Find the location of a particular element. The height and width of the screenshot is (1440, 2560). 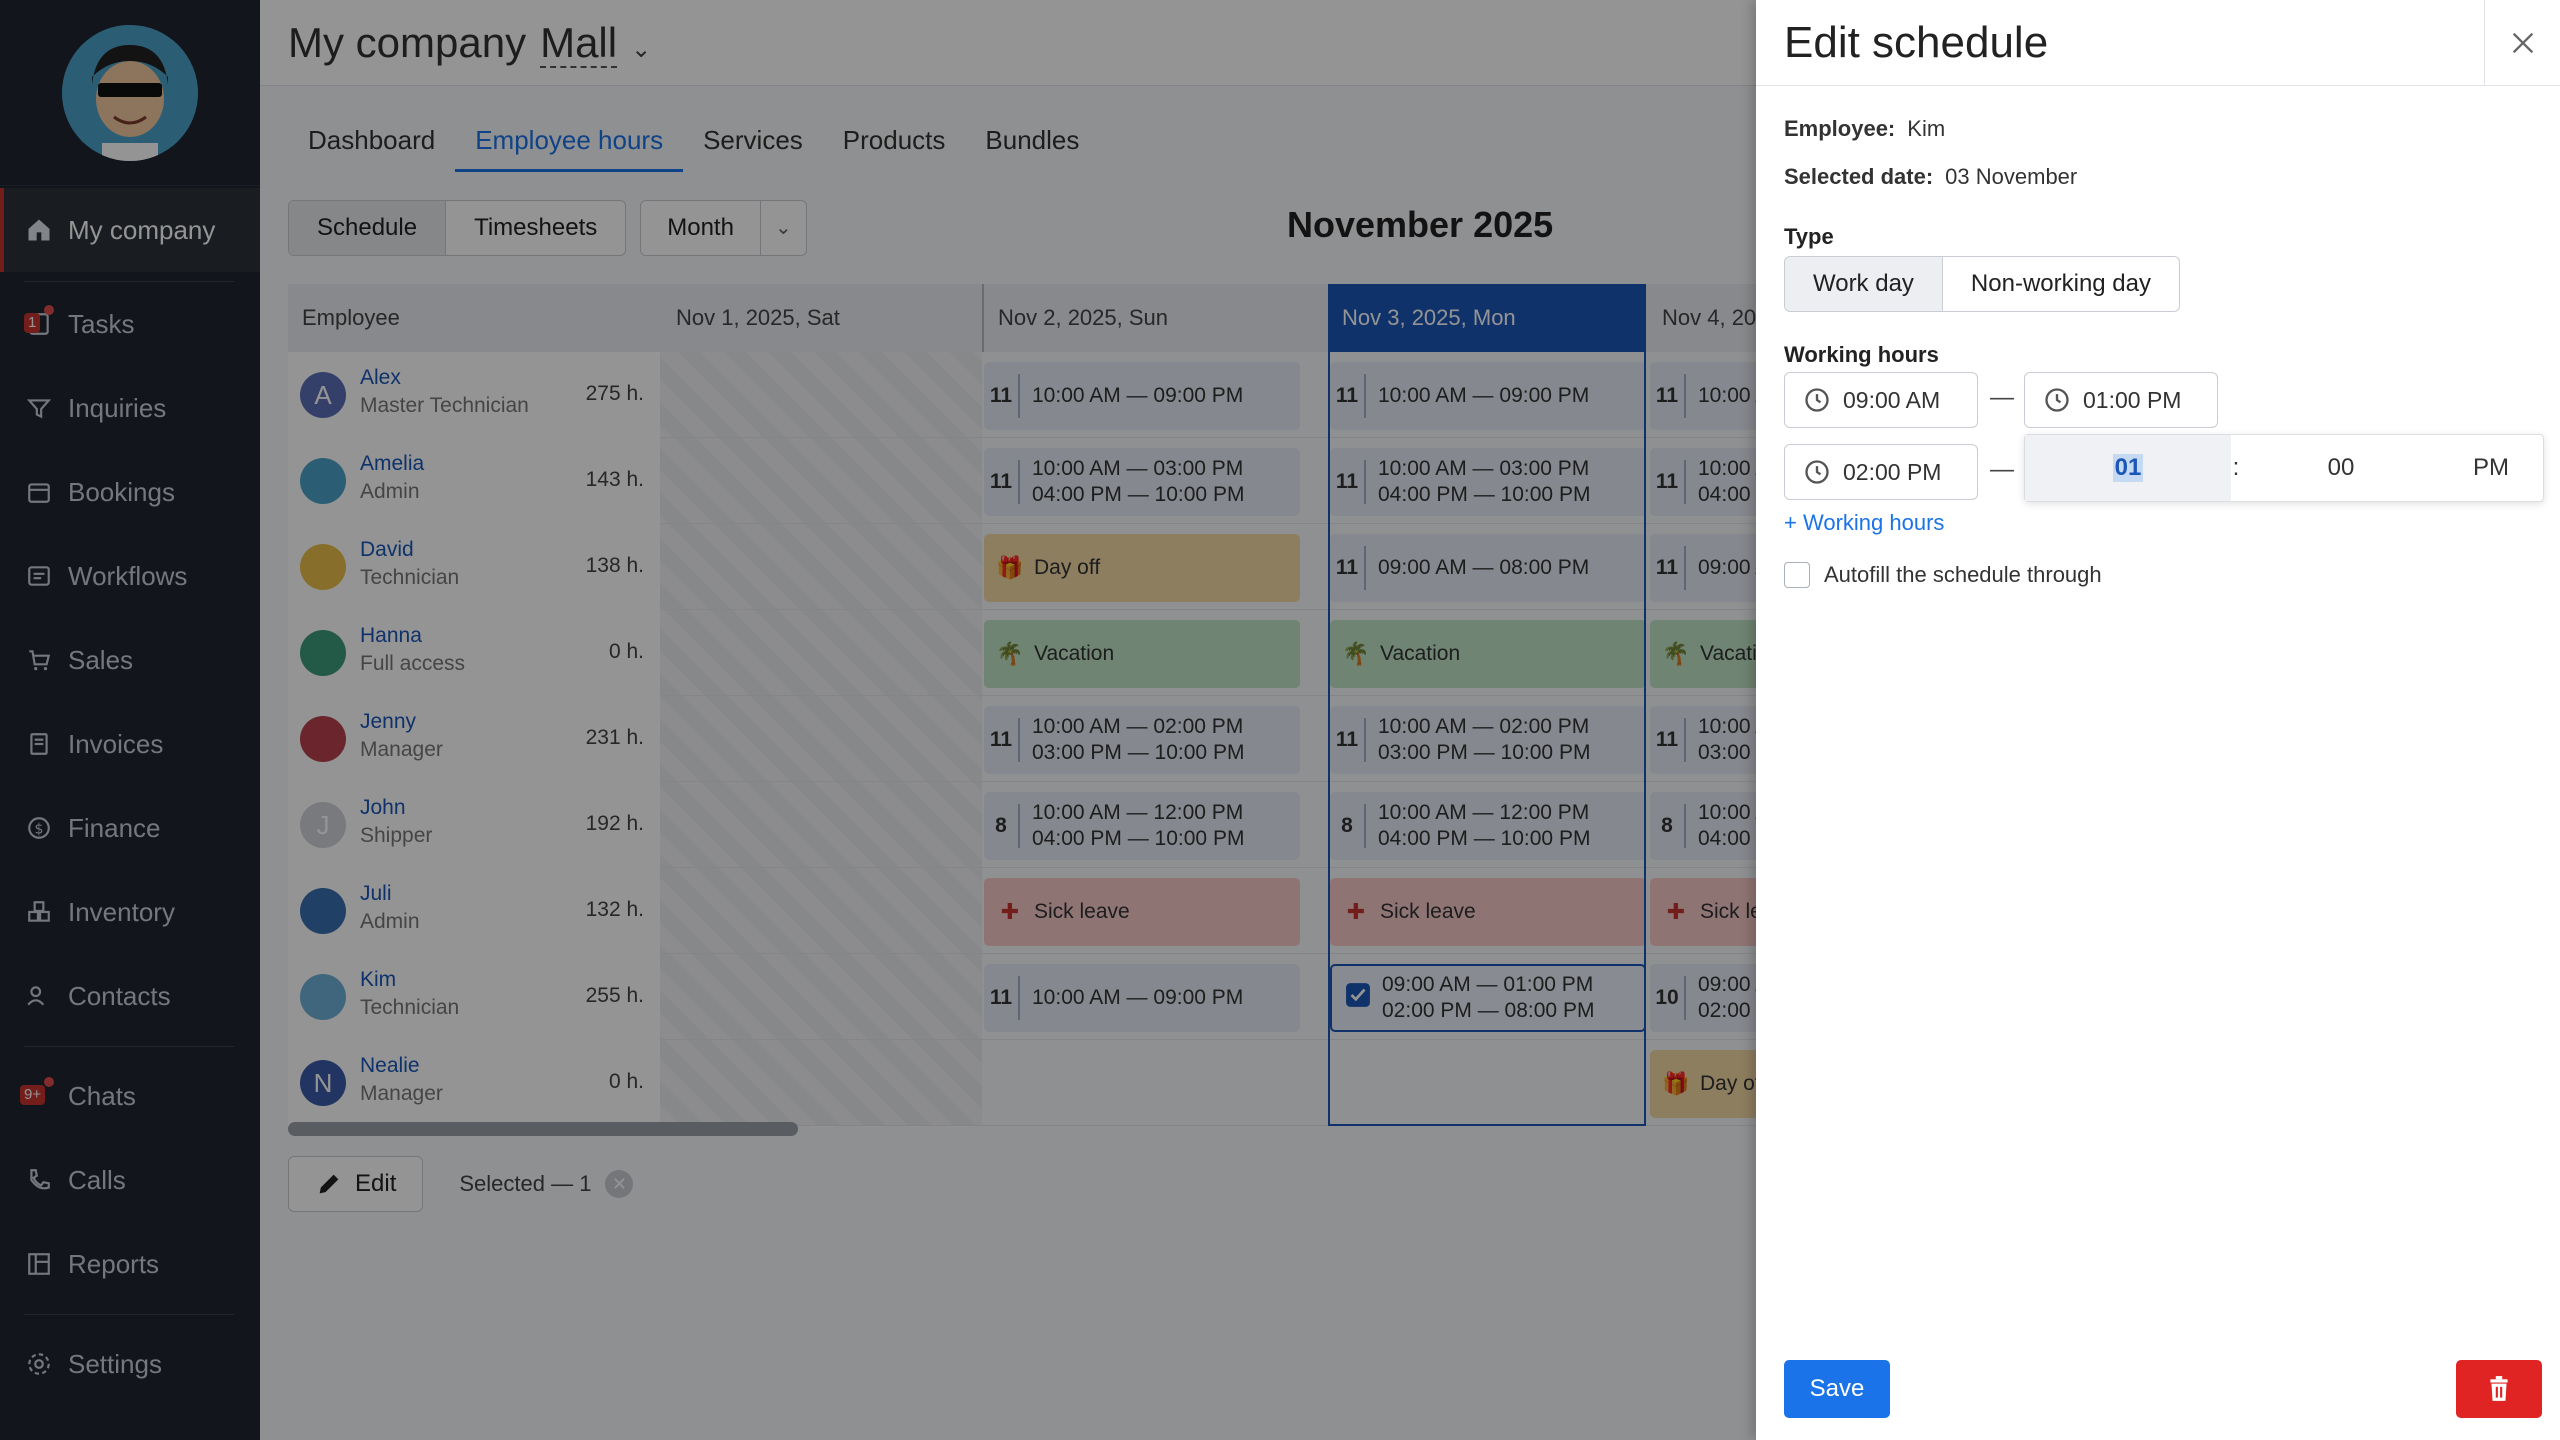

invoice-icon is located at coordinates (39, 744).